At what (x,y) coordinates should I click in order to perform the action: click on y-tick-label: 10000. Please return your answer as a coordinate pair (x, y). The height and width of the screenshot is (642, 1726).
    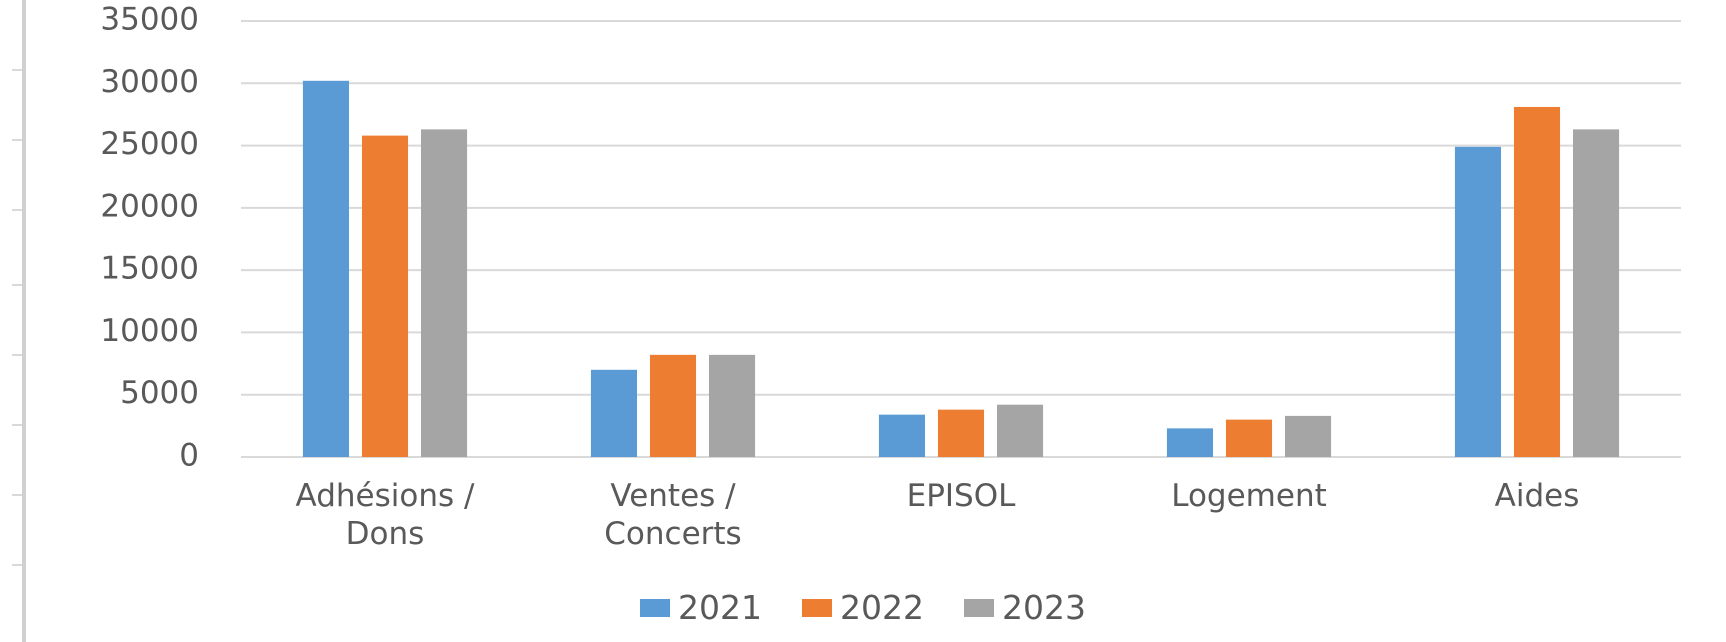
    Looking at the image, I should click on (149, 331).